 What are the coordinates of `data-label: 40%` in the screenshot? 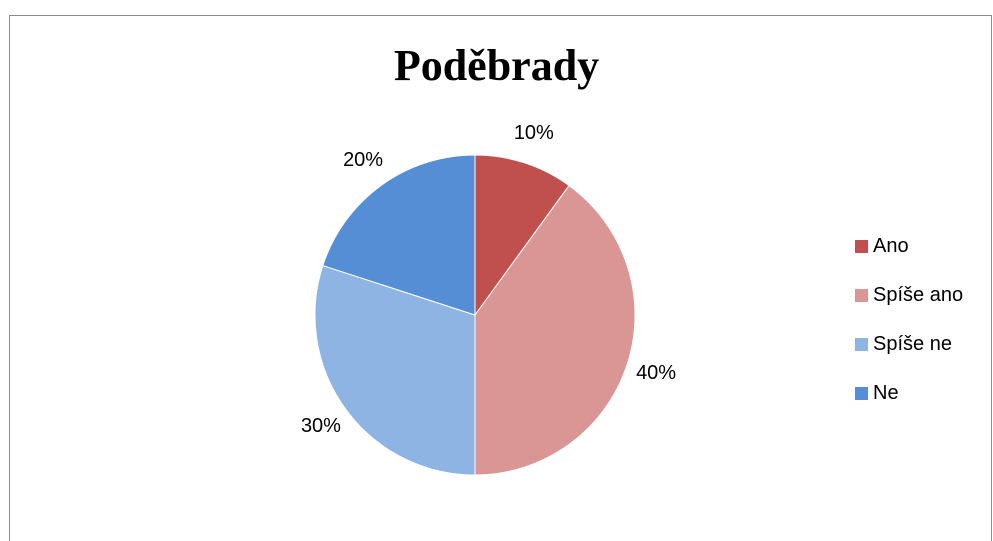 It's located at (656, 373).